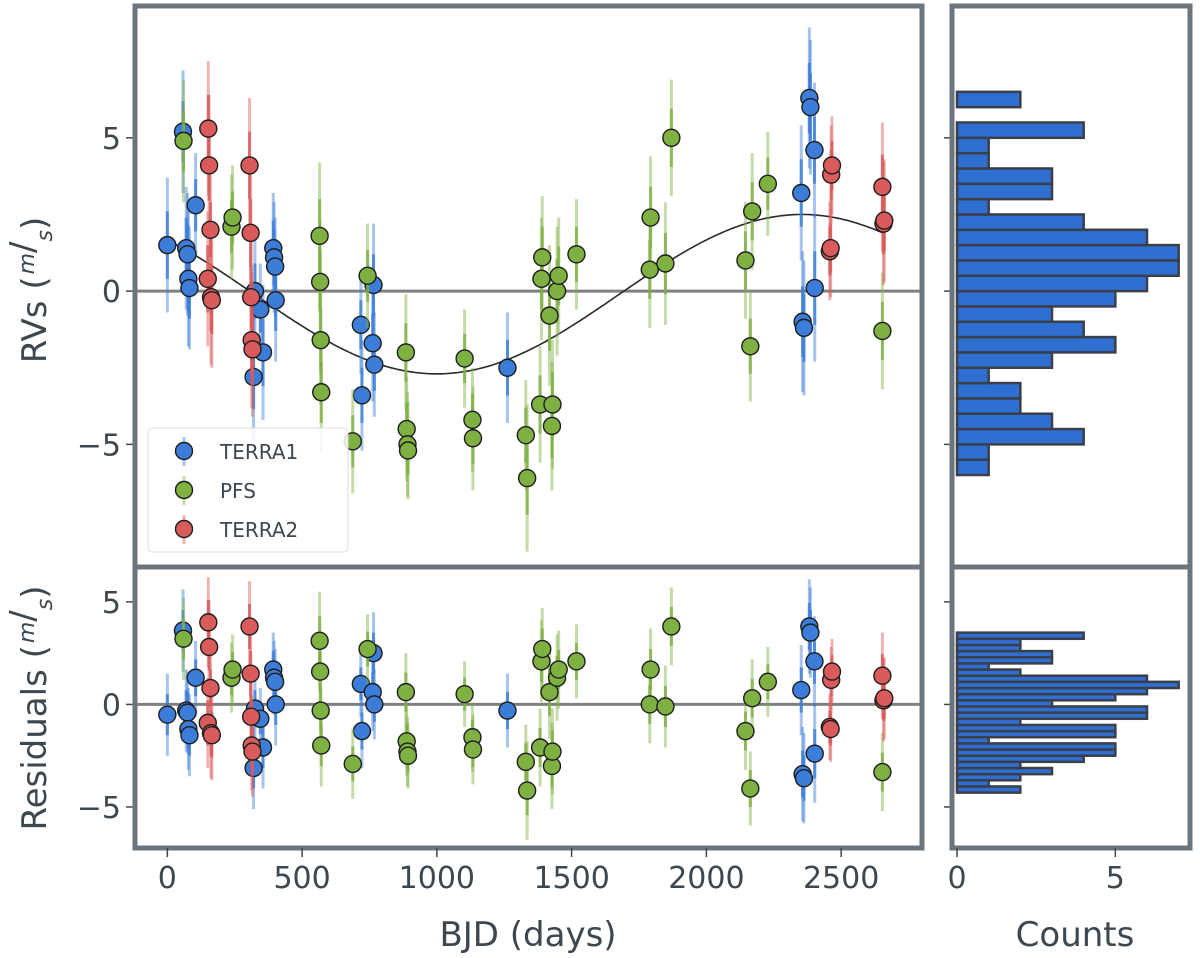 This screenshot has width=1200, height=958. I want to click on legend-terra2-marker, so click(184, 529).